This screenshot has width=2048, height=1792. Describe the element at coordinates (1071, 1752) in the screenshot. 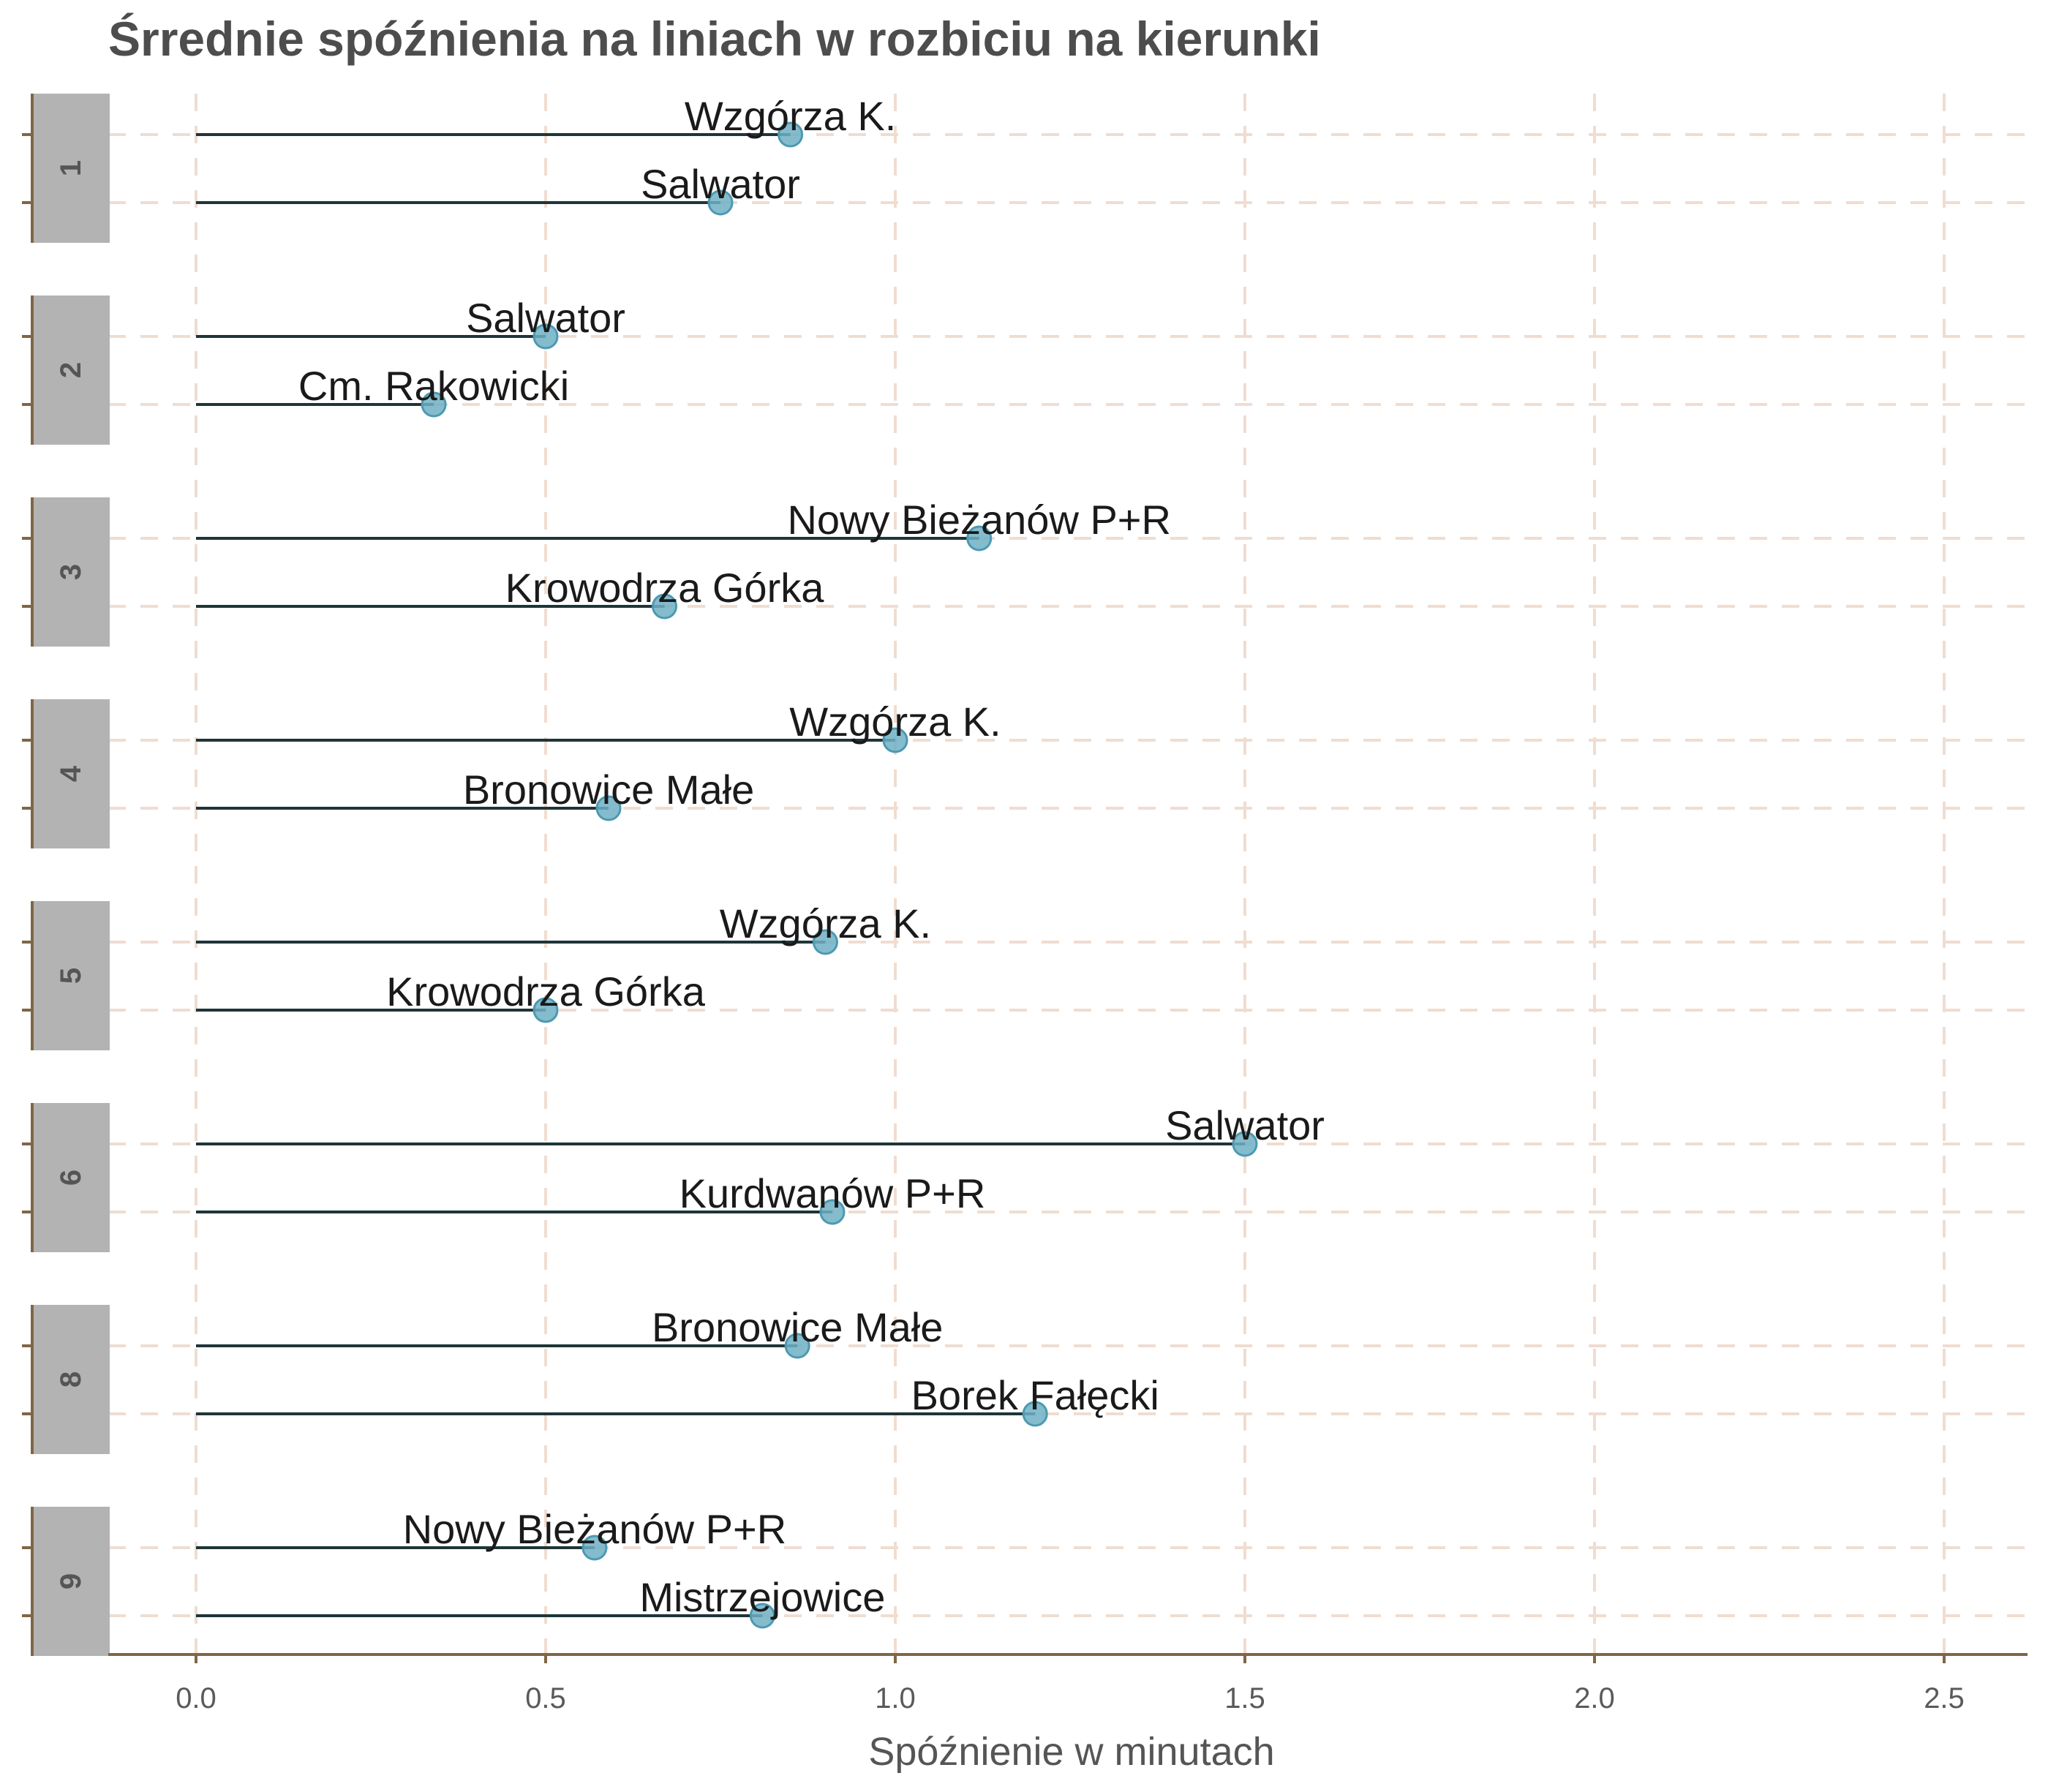

I see `x-axis-title: Spóźnienie w minutach` at that location.